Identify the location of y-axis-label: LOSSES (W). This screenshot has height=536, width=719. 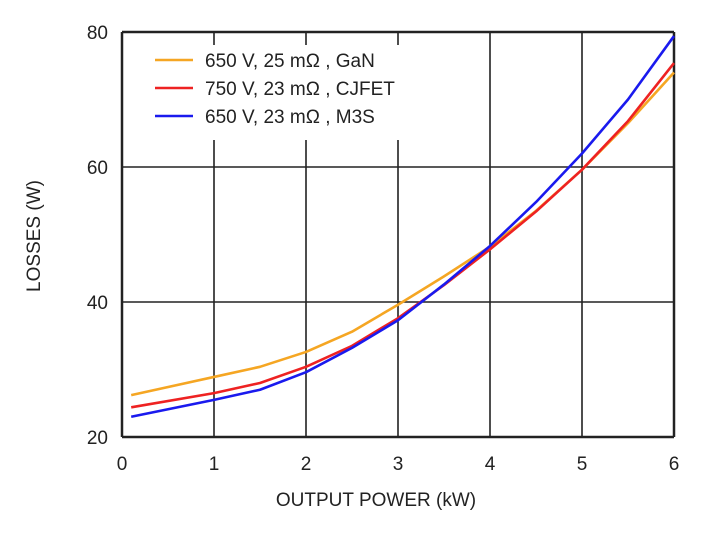
(34, 236).